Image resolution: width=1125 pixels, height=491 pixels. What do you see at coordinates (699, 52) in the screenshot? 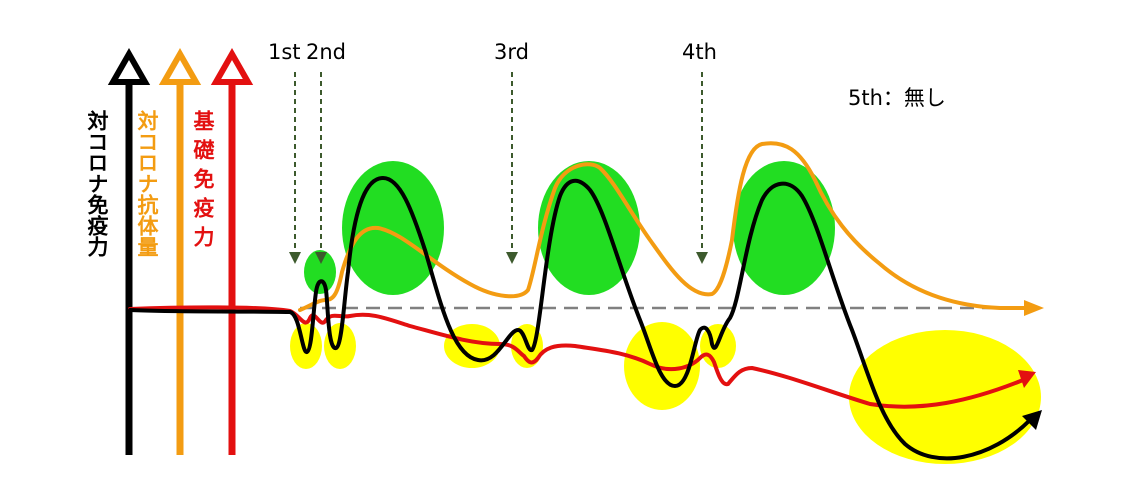
I see `dose-label-4th: 4th` at bounding box center [699, 52].